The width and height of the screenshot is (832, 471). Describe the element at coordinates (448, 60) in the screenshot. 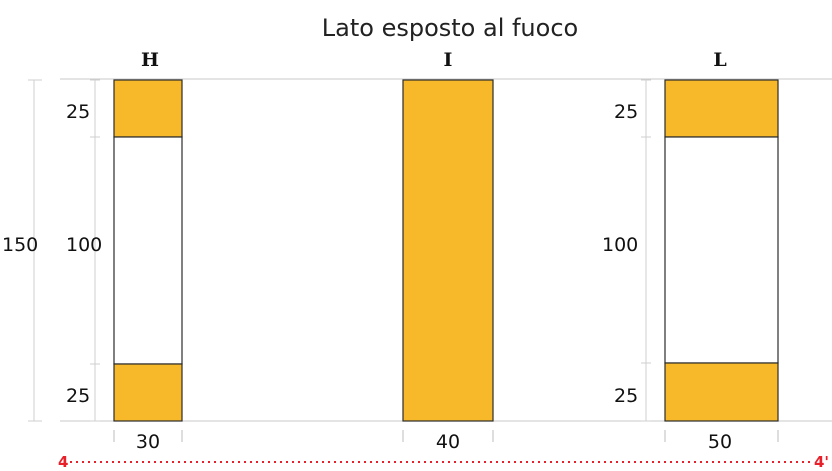

I see `section-label-i: I` at that location.